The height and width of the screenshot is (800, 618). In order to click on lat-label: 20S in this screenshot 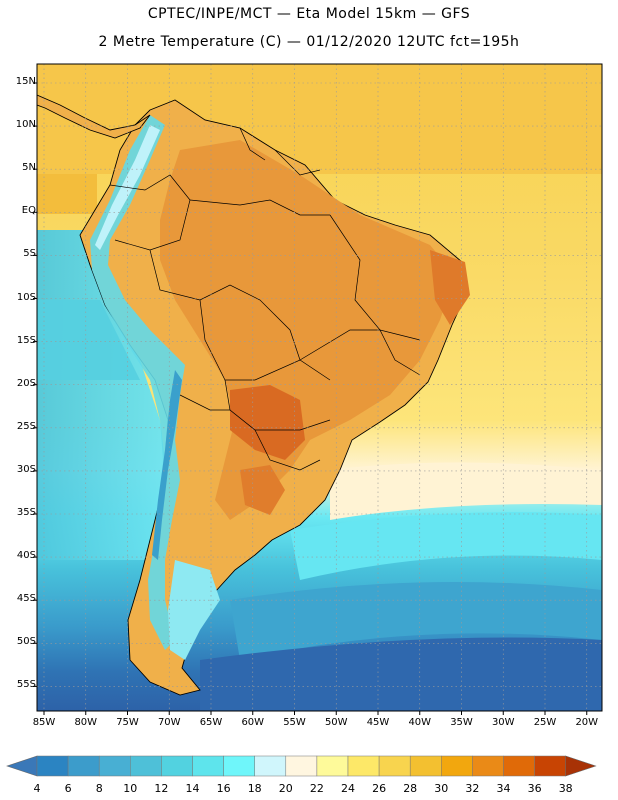, I will do `click(26, 383)`.